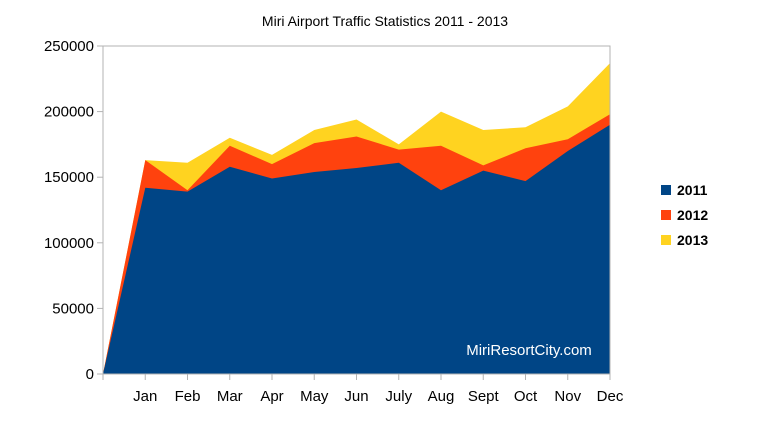 This screenshot has width=765, height=440. What do you see at coordinates (610, 396) in the screenshot?
I see `x-tick-label: Dec` at bounding box center [610, 396].